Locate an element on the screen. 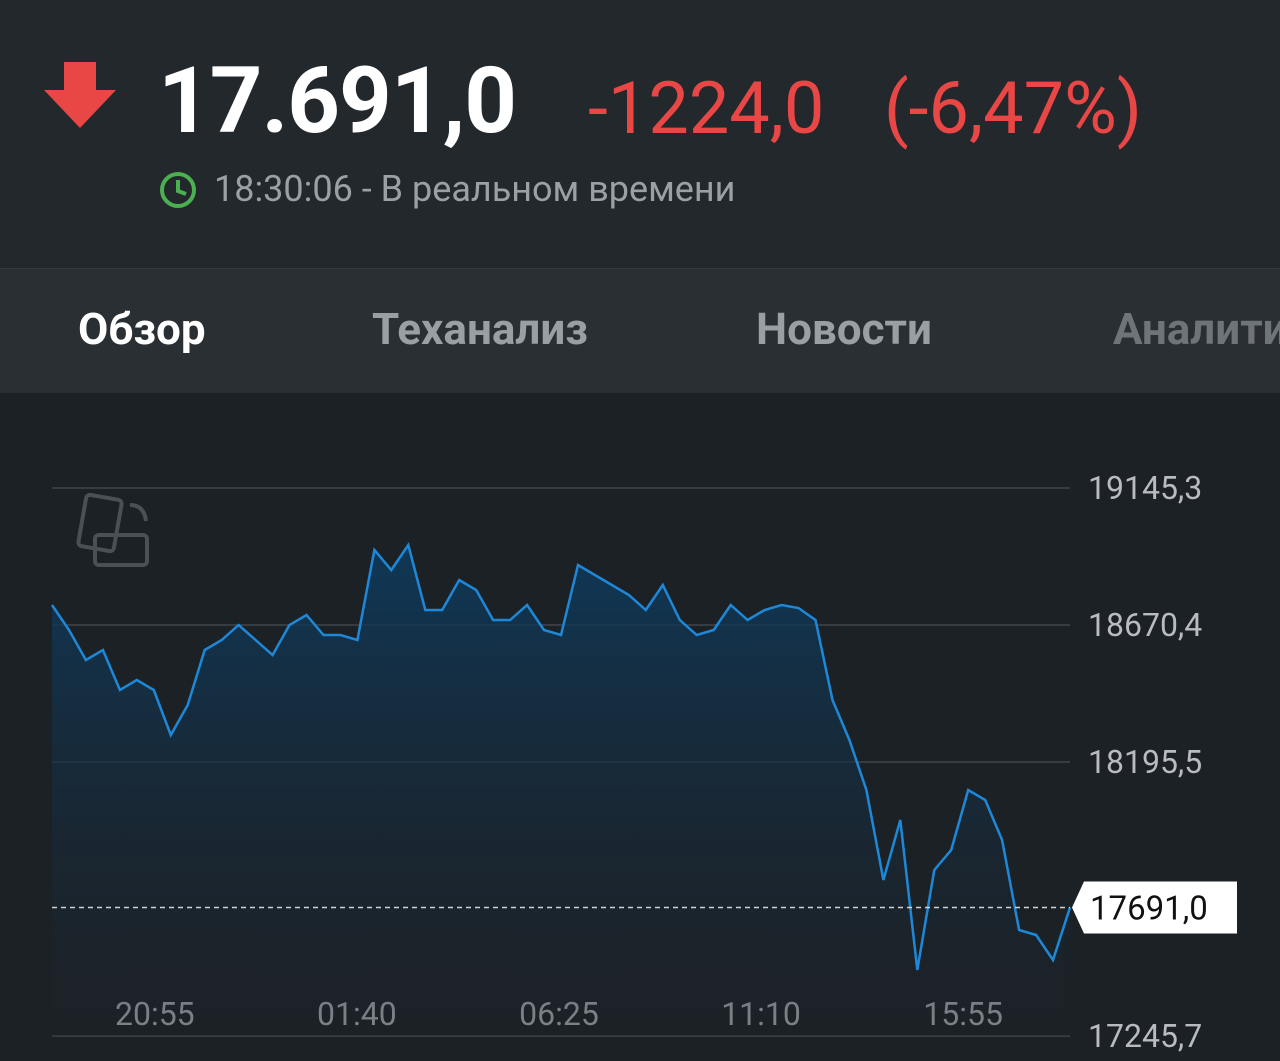  y-tick-label: 18195,5 is located at coordinates (1145, 762).